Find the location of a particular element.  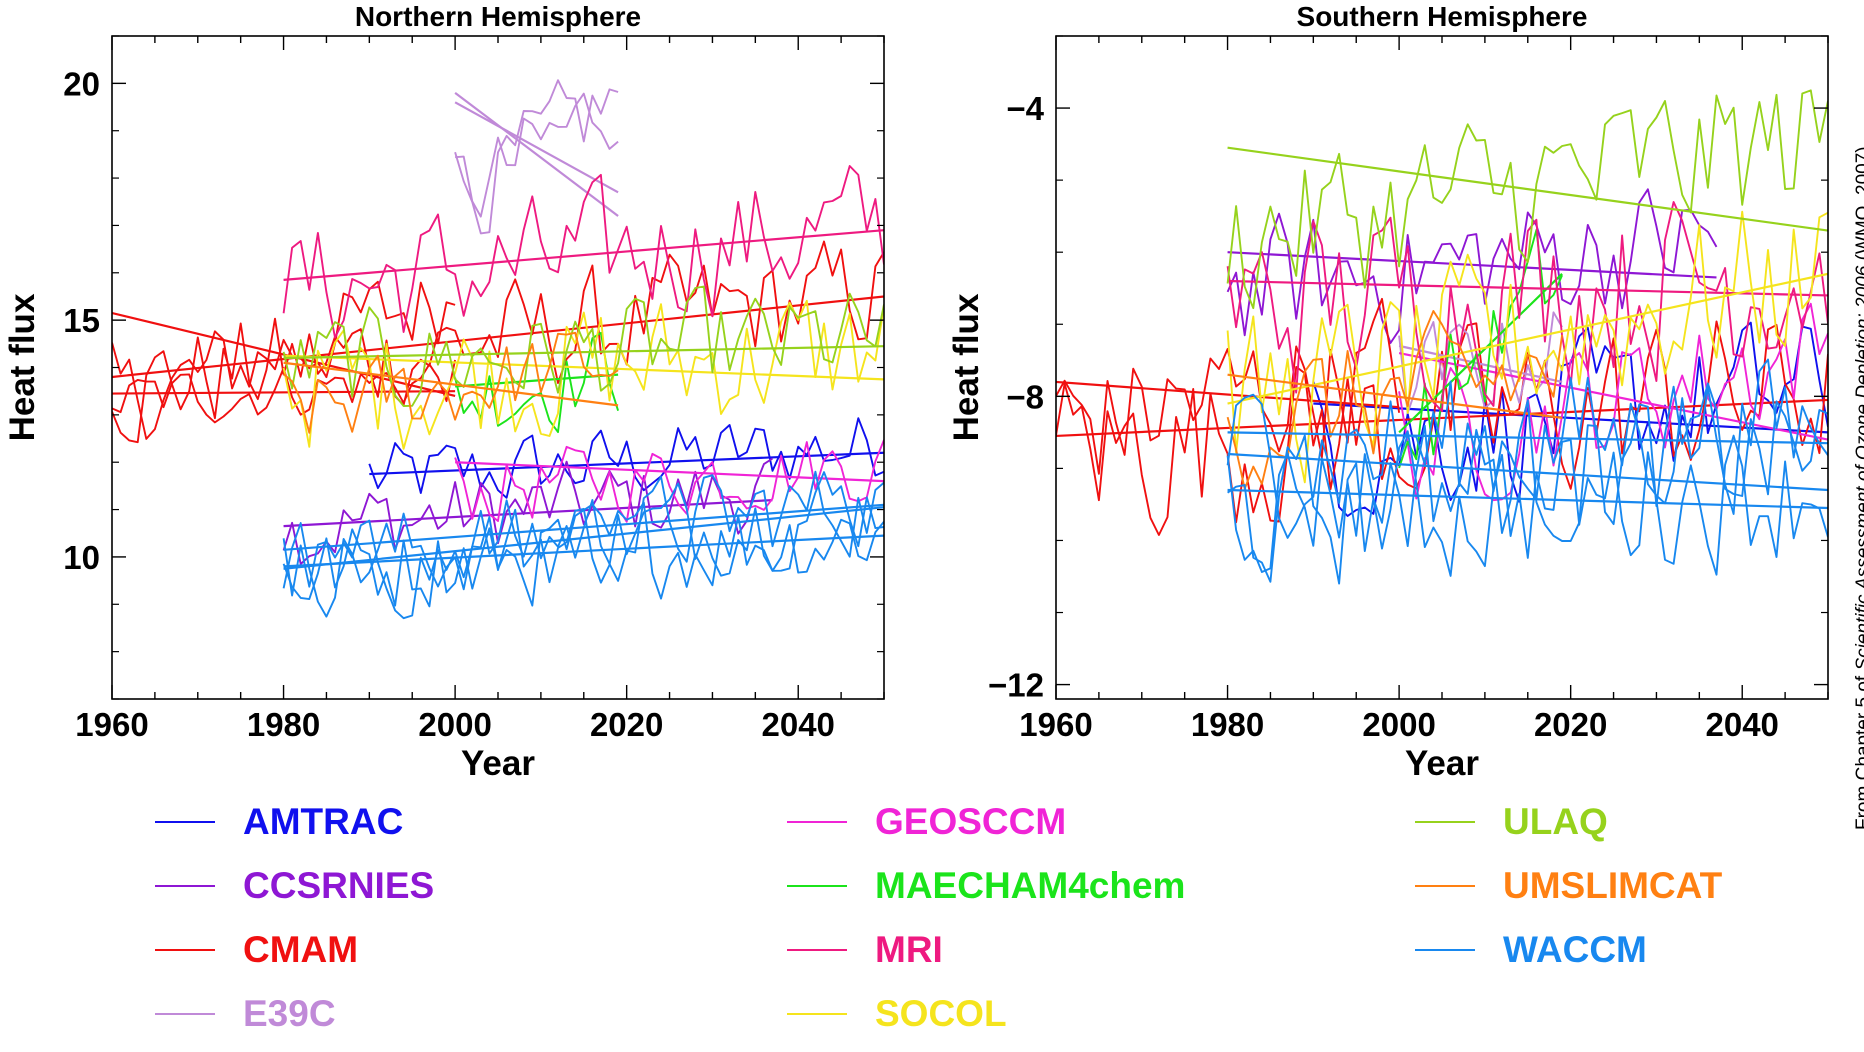

legend-label: GEOSCCM is located at coordinates (971, 821).